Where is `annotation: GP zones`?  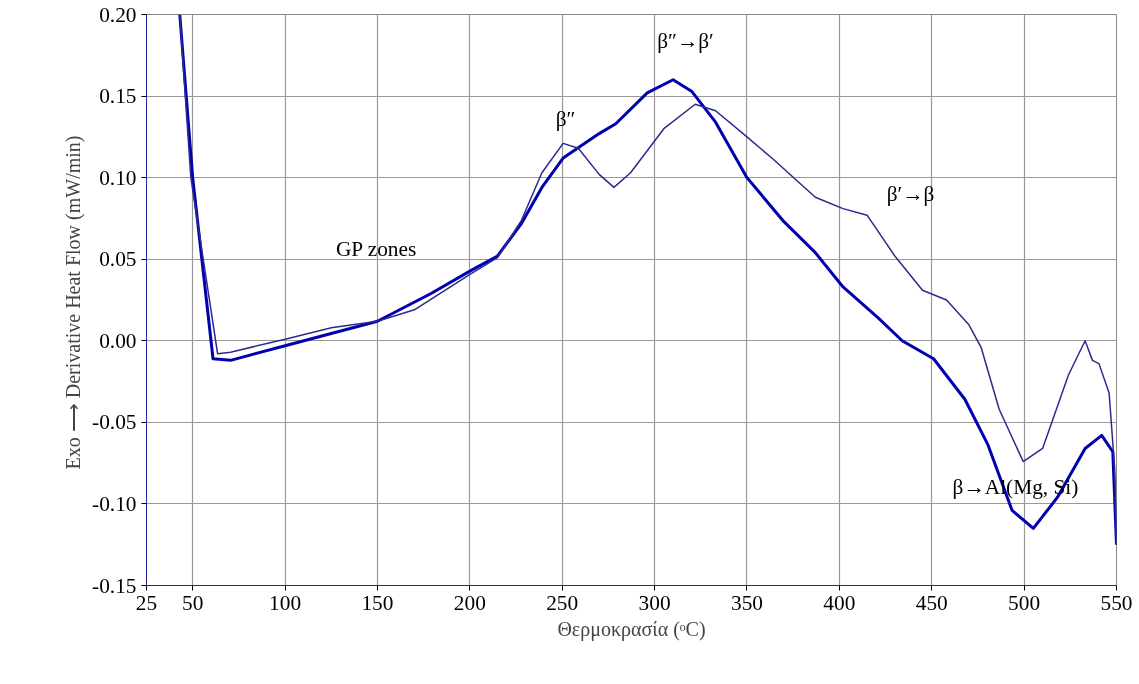
annotation: GP zones is located at coordinates (376, 248).